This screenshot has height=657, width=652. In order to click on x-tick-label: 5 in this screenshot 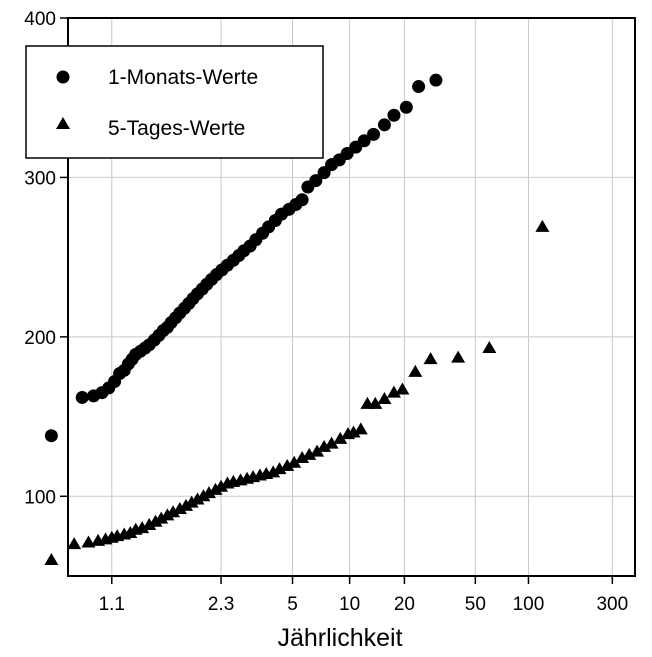, I will do `click(292, 604)`.